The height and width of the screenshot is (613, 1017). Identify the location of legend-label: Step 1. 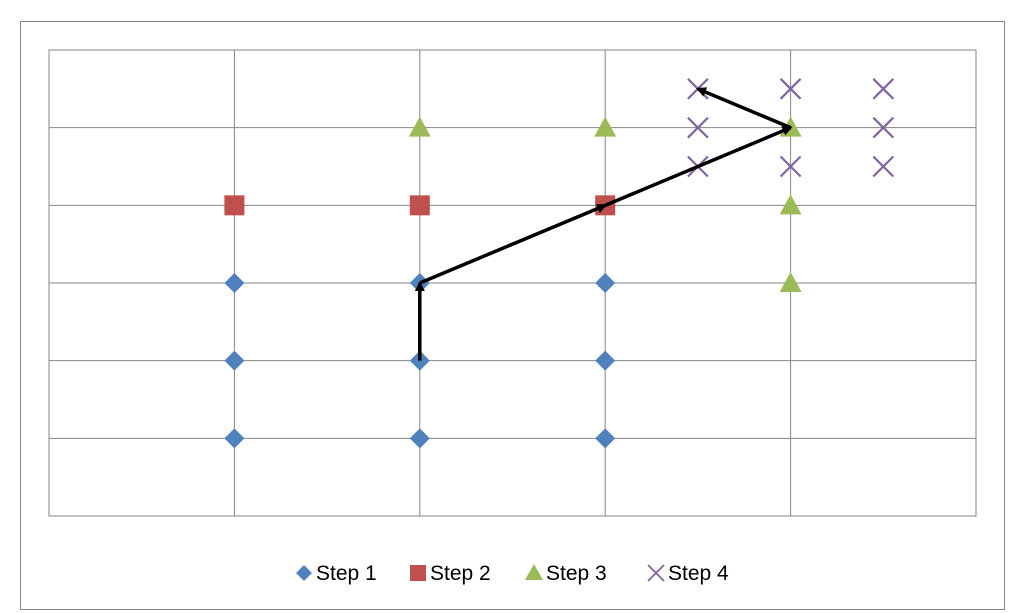
(346, 573).